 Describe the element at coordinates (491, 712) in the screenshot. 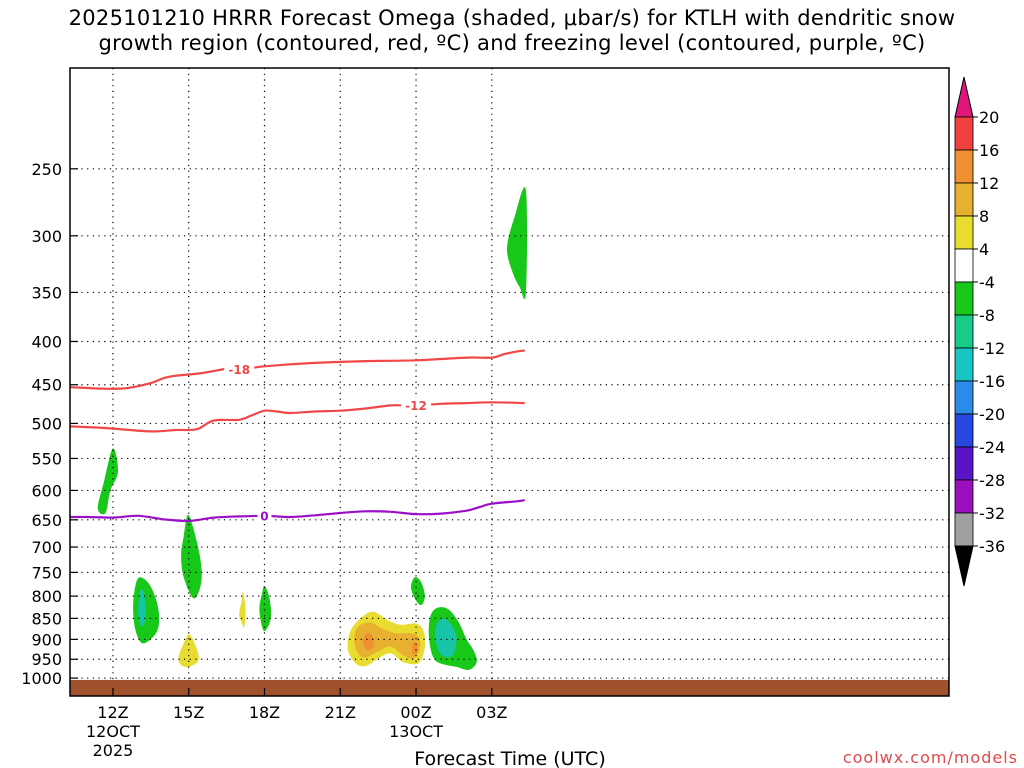

I see `x-tick-label-03Z: 03Z` at that location.